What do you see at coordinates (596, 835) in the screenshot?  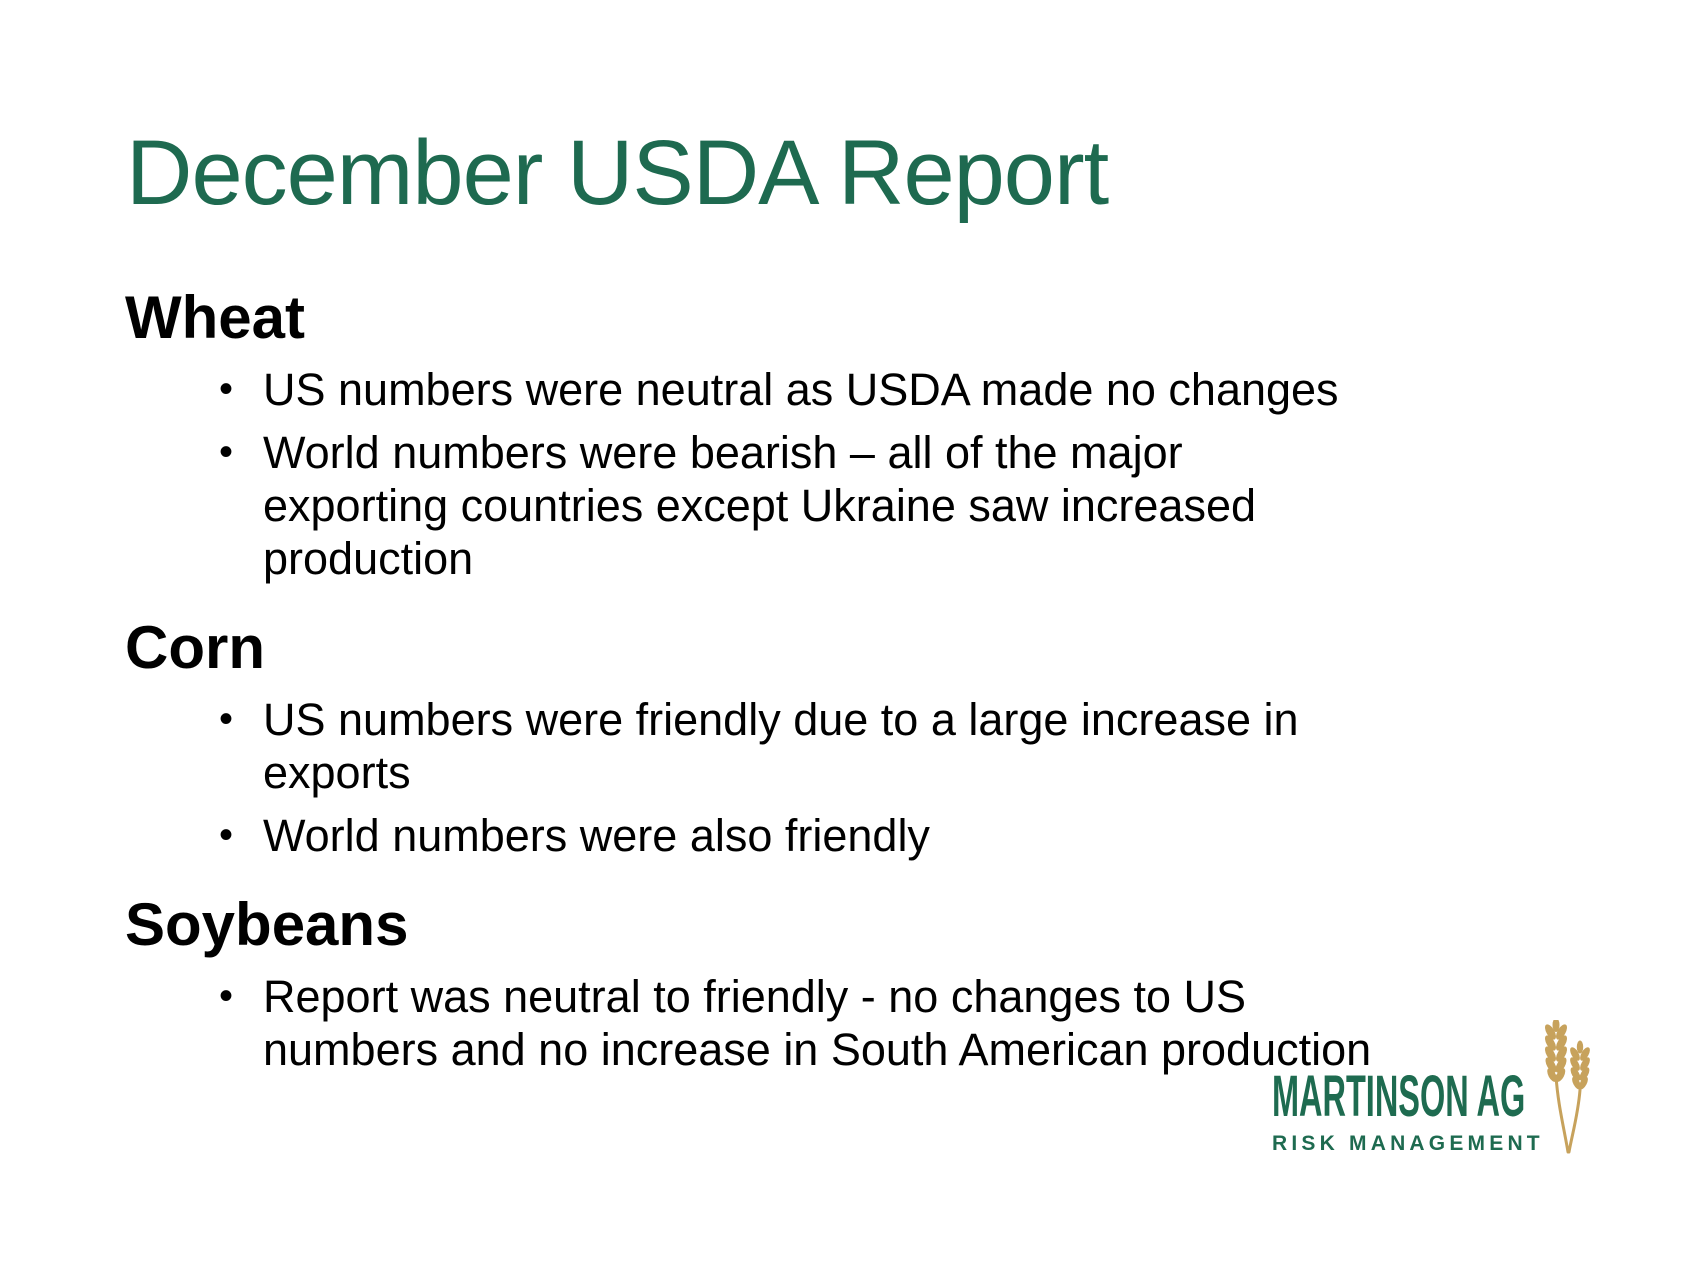 I see `bullet-text: World numbers were also friendly` at bounding box center [596, 835].